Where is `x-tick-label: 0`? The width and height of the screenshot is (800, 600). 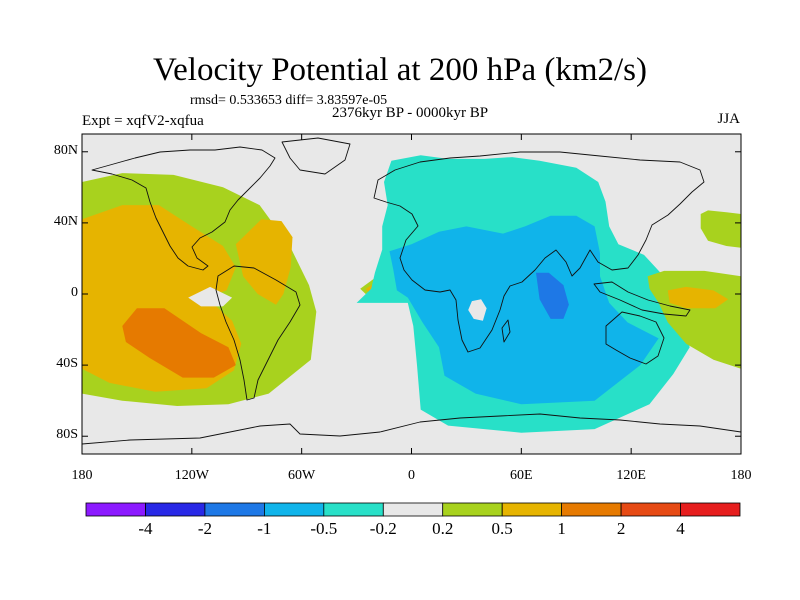 x-tick-label: 0 is located at coordinates (411, 475).